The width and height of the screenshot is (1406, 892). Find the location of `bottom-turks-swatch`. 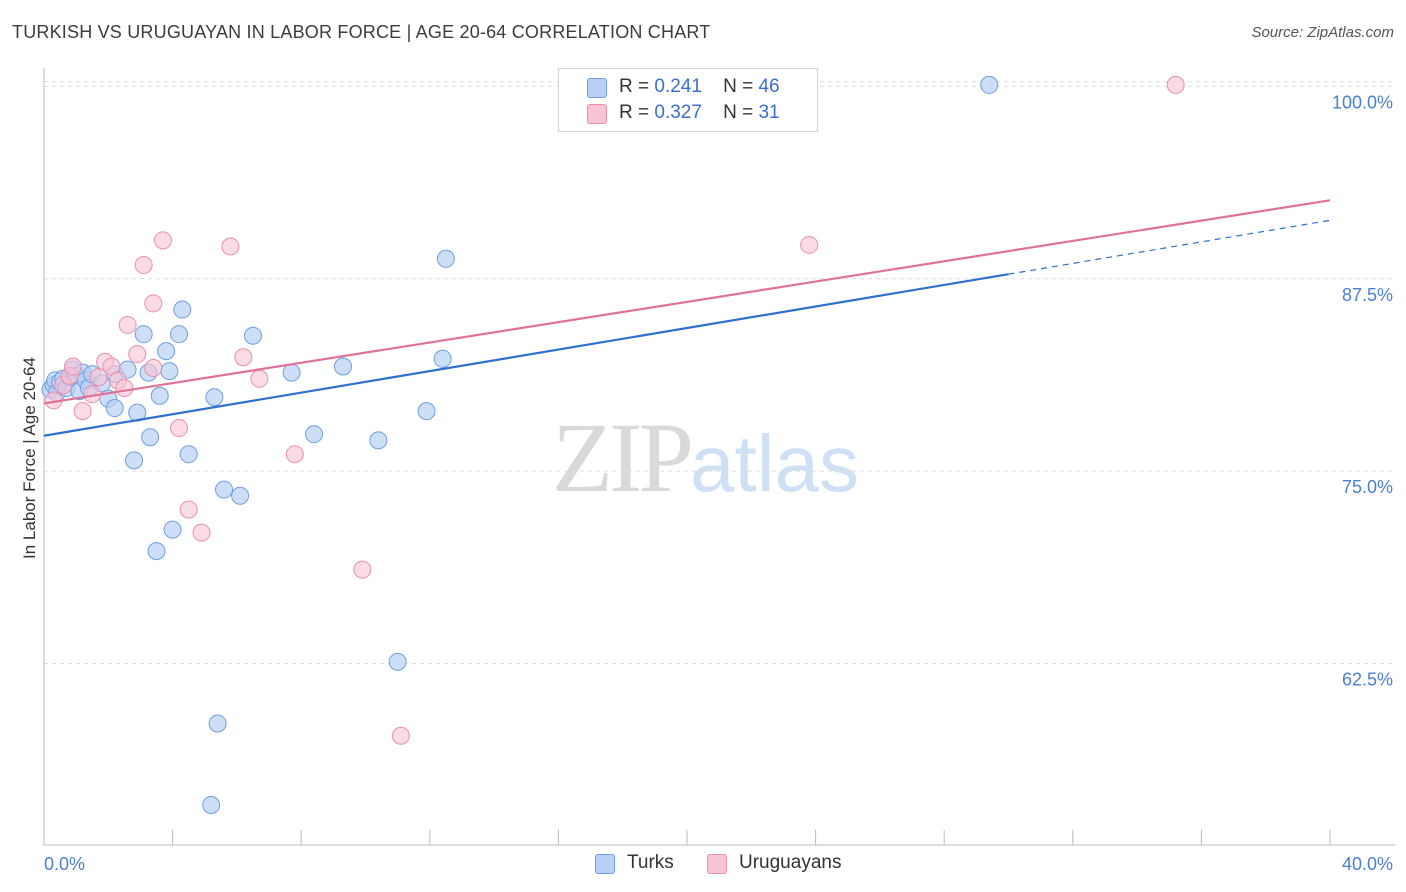

bottom-turks-swatch is located at coordinates (605, 864).